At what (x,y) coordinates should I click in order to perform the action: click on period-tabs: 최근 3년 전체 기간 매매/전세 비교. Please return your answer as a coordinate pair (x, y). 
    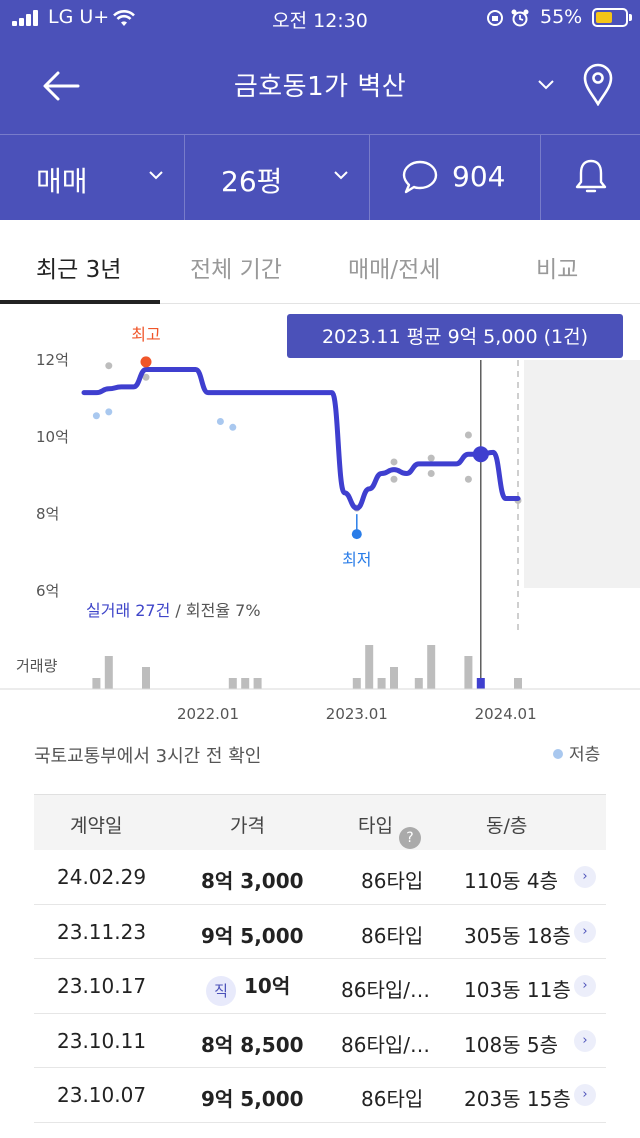
    Looking at the image, I should click on (320, 262).